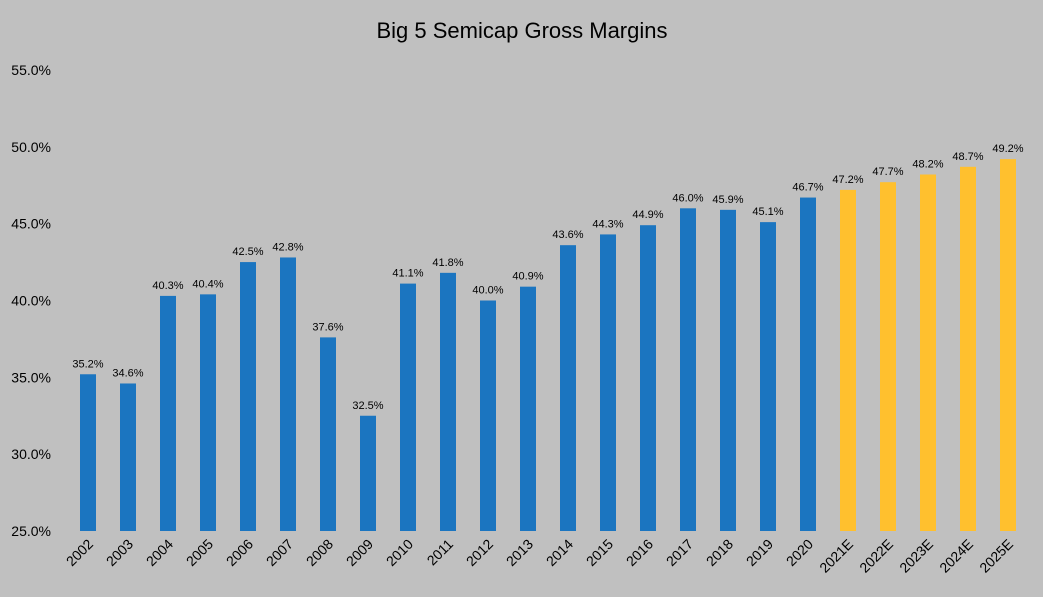 Image resolution: width=1043 pixels, height=597 pixels. What do you see at coordinates (31, 454) in the screenshot?
I see `y-tick-label: 30.0%` at bounding box center [31, 454].